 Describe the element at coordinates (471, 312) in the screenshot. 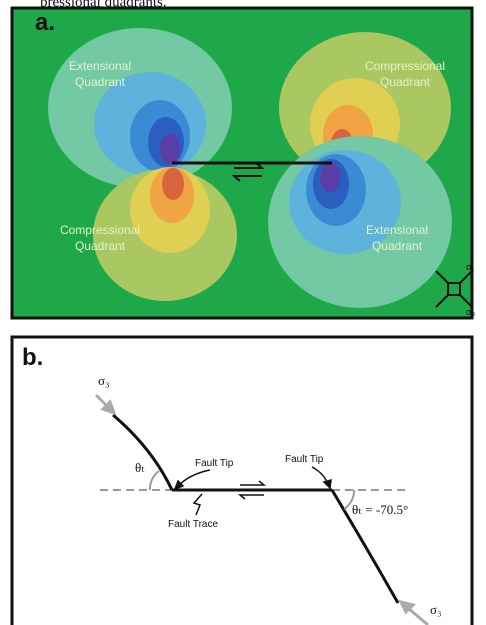

I see `sigma-3: σ₃` at that location.